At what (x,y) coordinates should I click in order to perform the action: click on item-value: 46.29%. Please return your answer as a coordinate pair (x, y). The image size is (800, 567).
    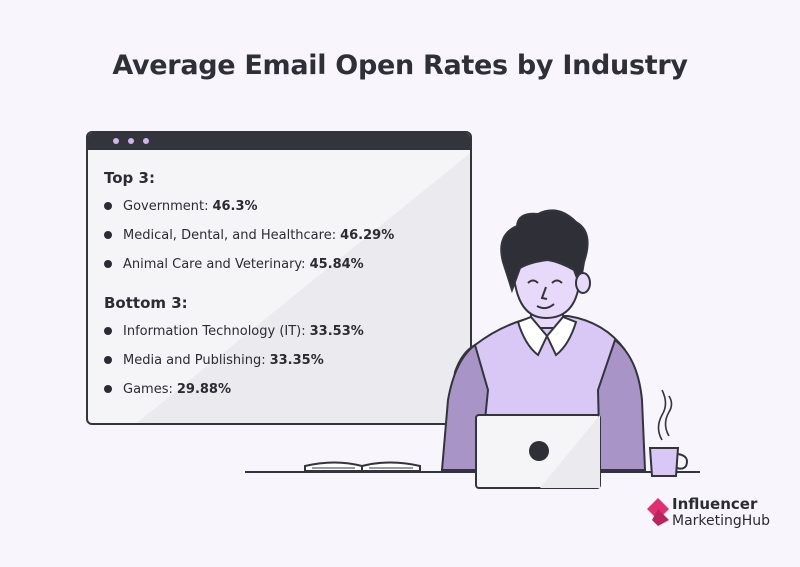
    Looking at the image, I should click on (367, 235).